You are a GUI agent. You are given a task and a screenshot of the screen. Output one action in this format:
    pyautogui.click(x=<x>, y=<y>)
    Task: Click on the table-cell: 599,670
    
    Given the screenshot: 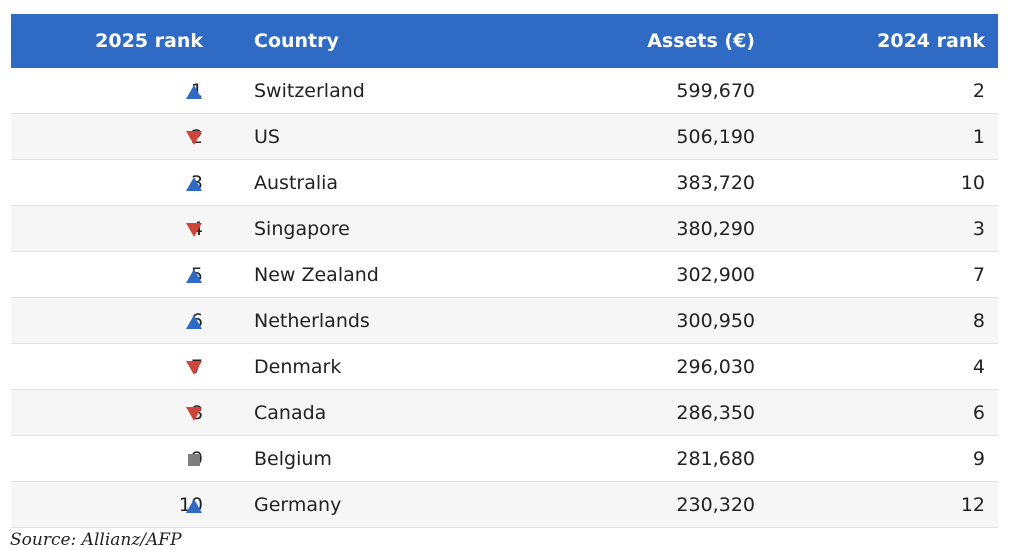 What is the action you would take?
    pyautogui.click(x=715, y=91)
    